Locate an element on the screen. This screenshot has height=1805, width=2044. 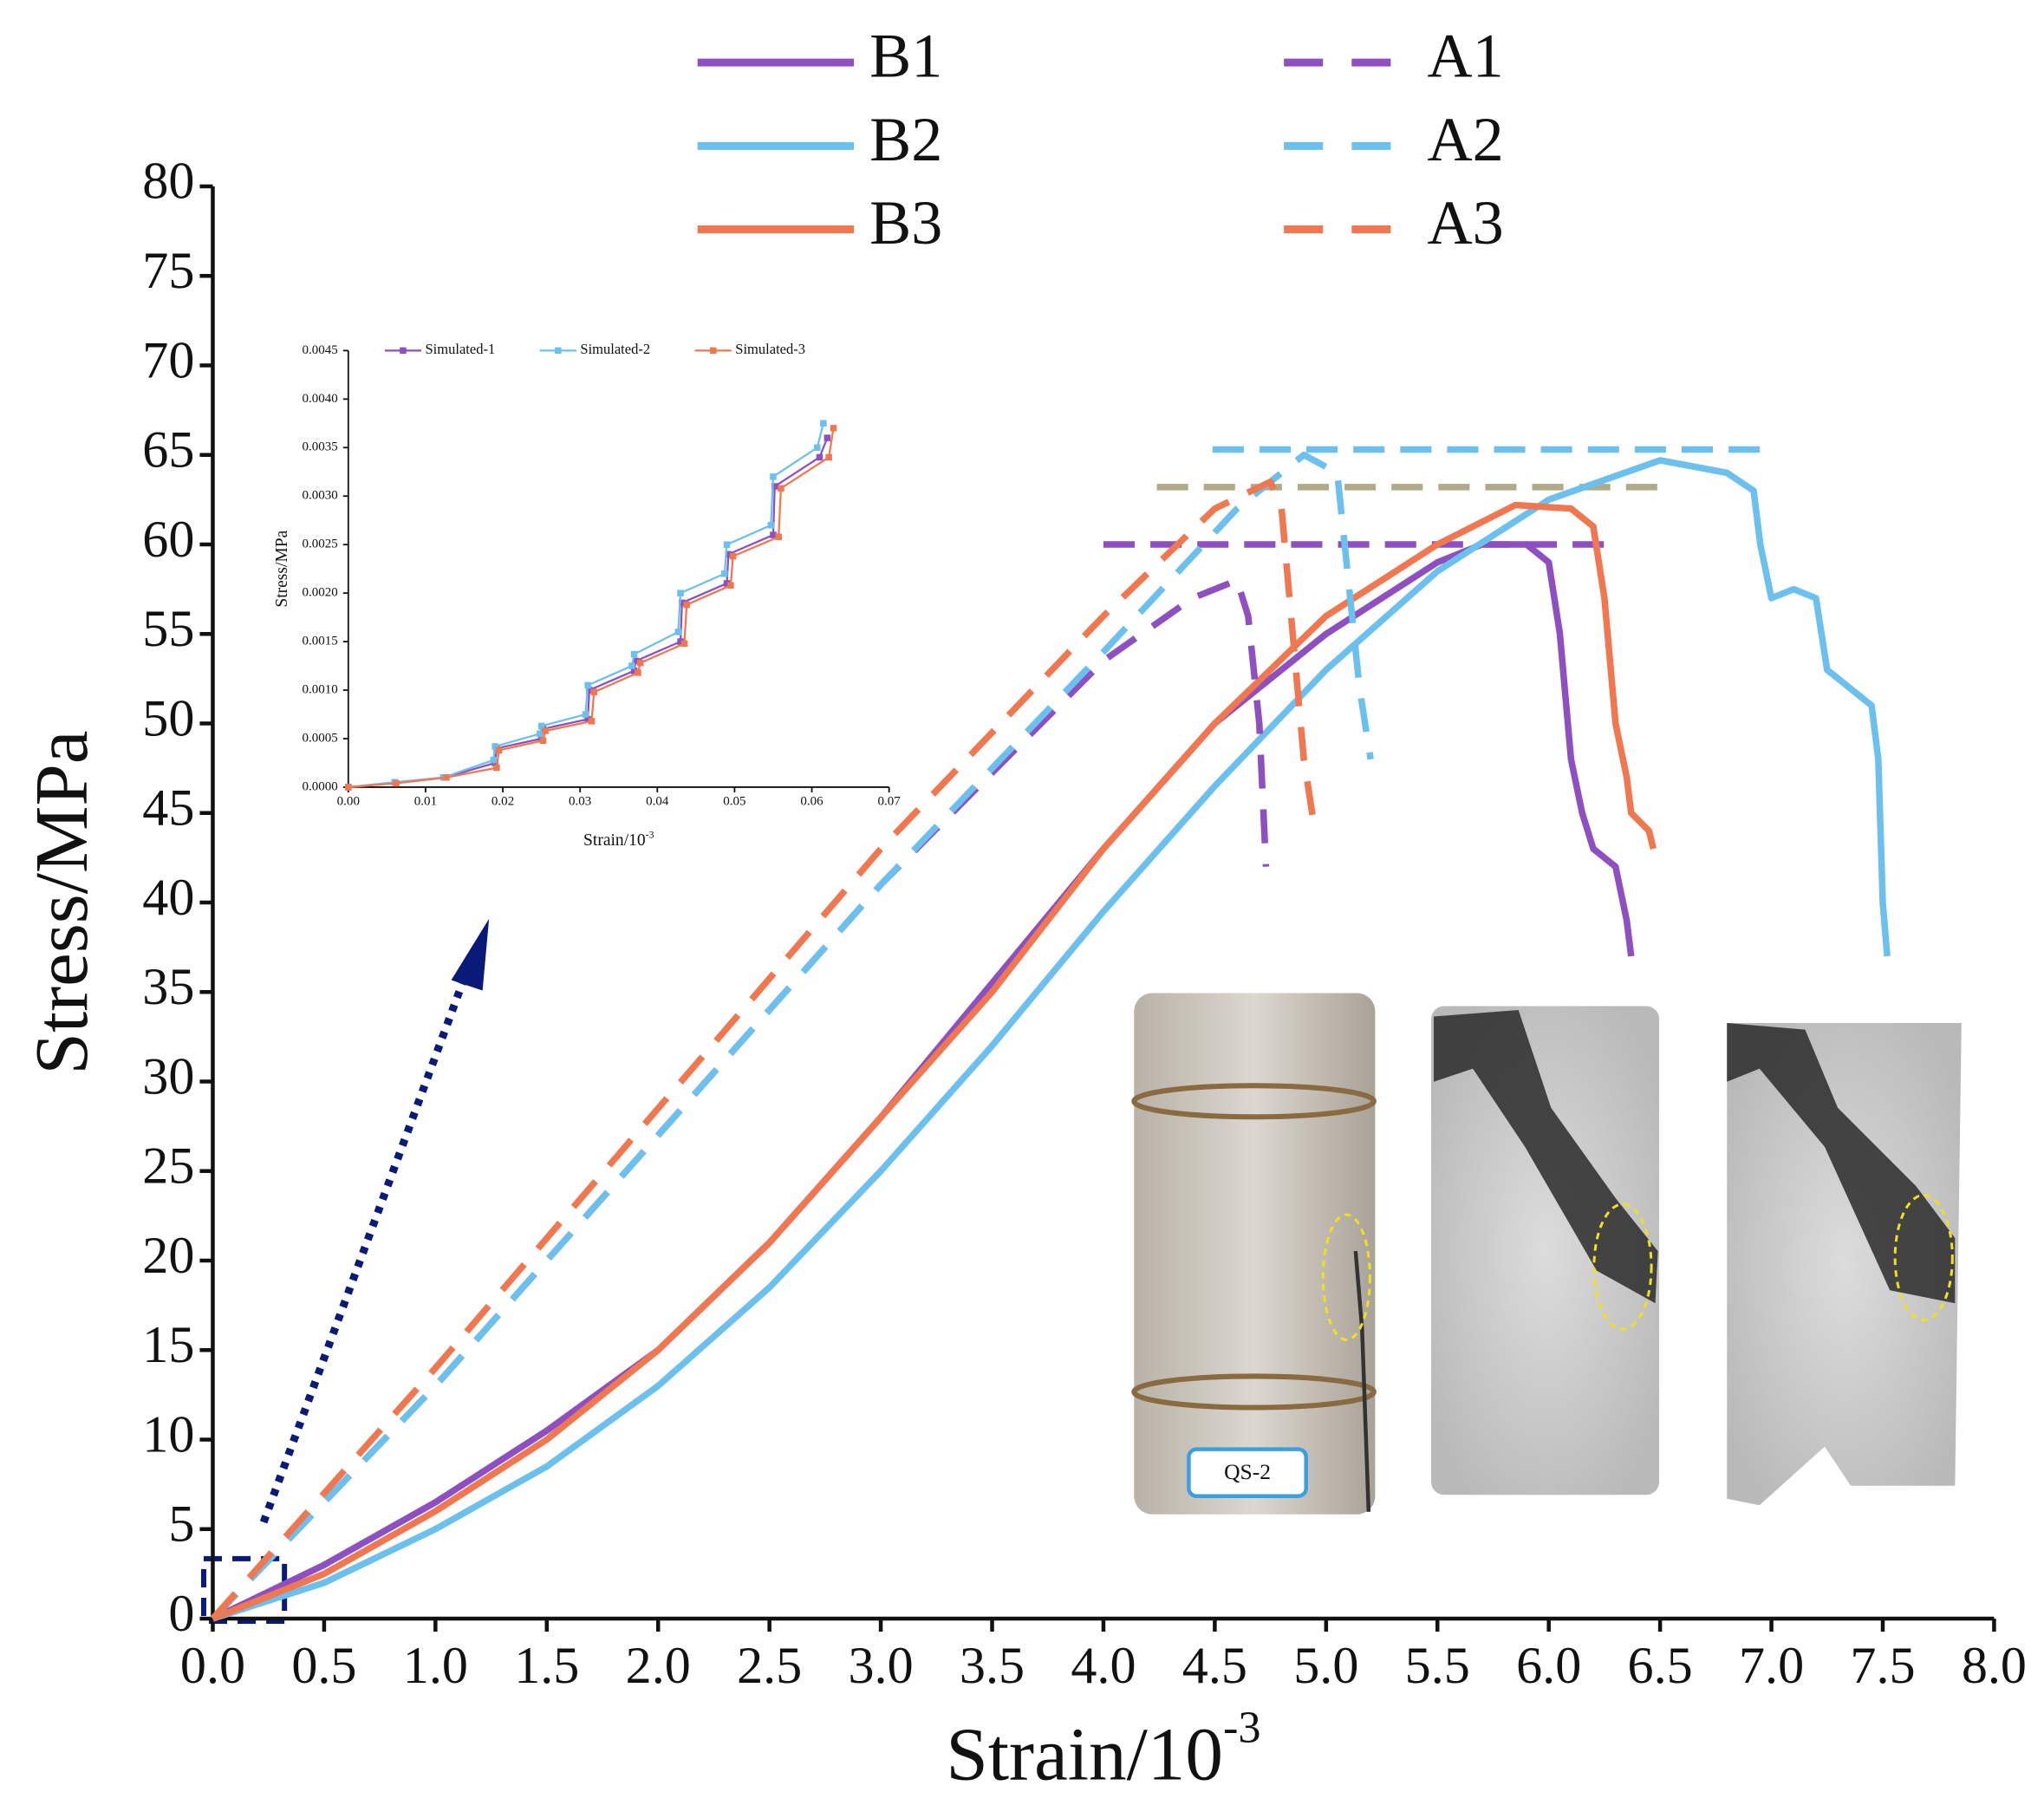
x-tick-label: 0.0 is located at coordinates (212, 1666).